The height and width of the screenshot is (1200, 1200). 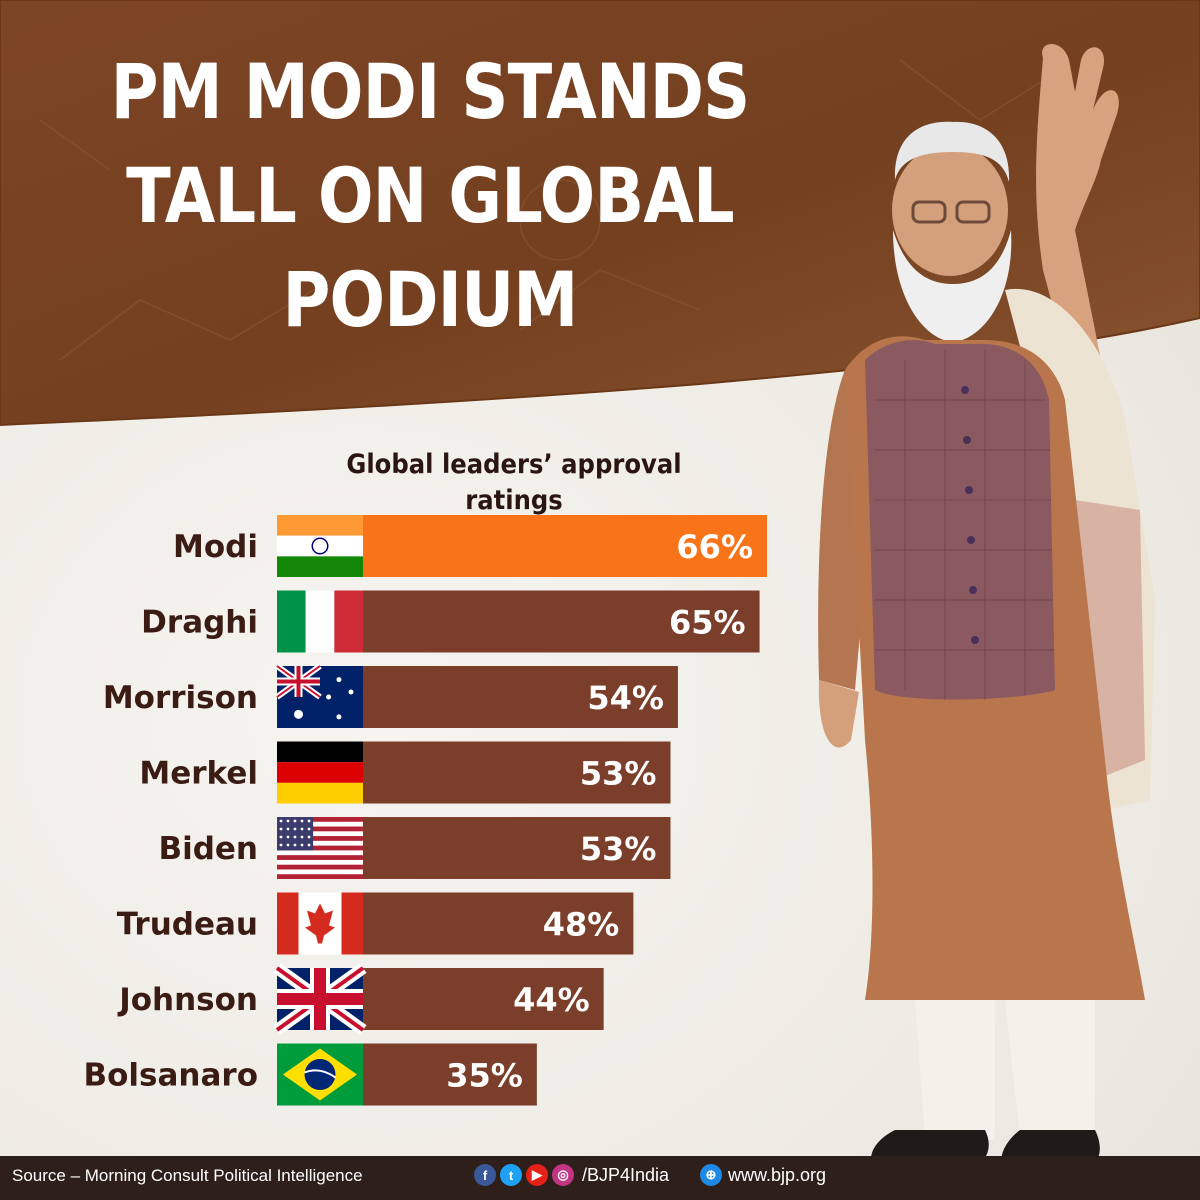 I want to click on usa-flag, so click(x=320, y=848).